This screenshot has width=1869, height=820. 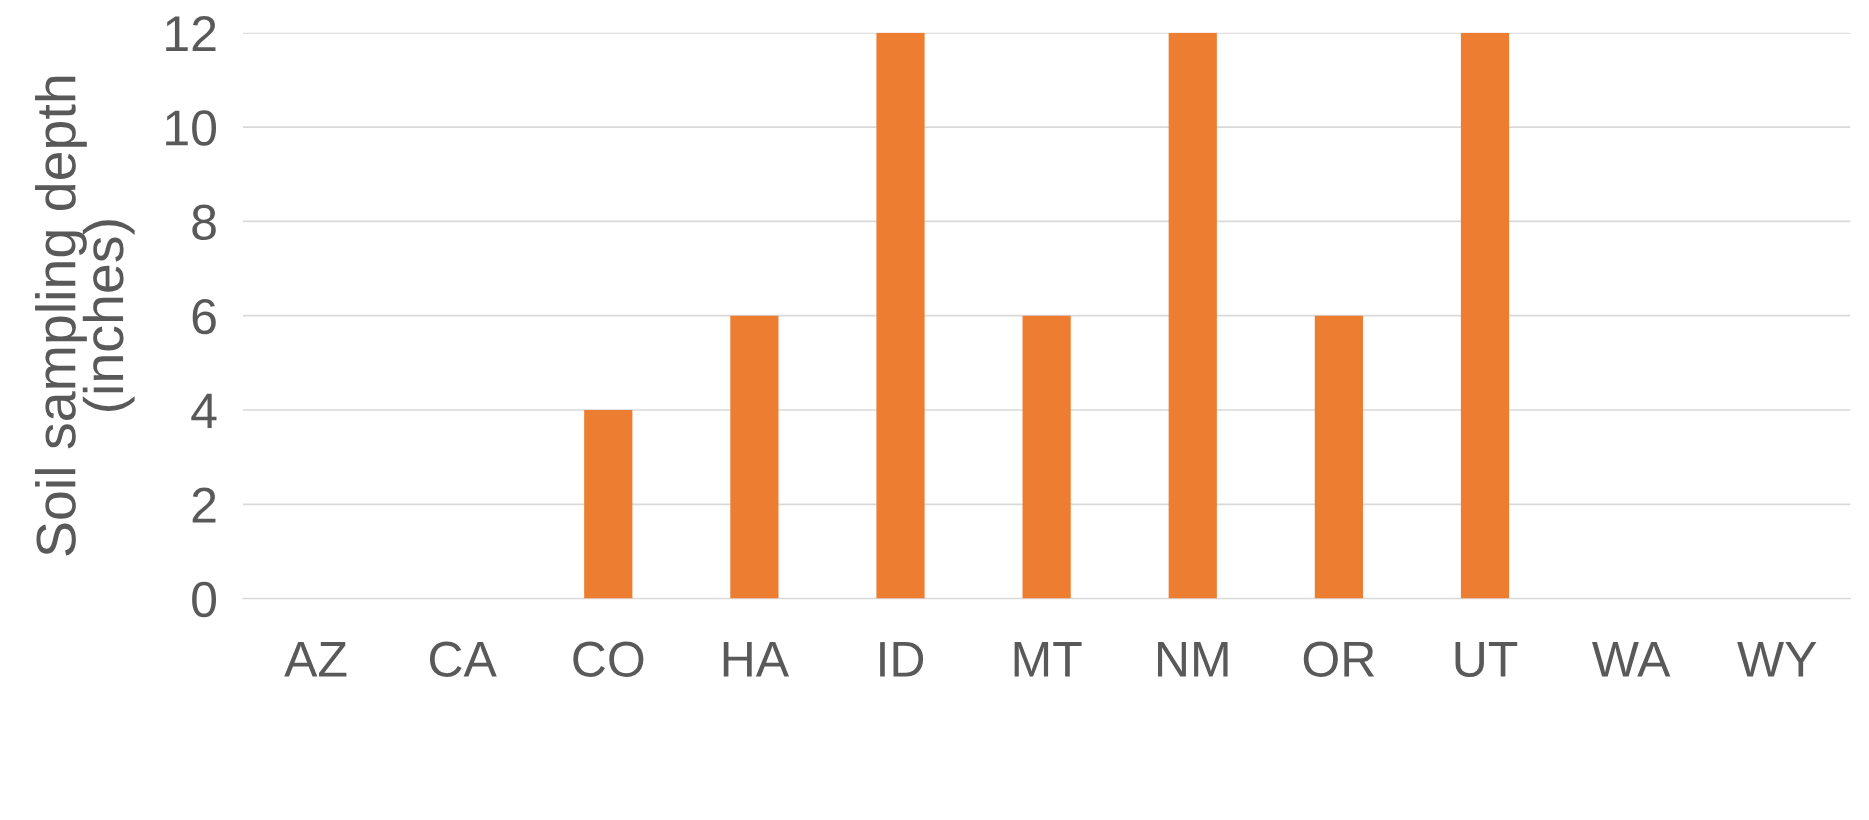 What do you see at coordinates (85, 316) in the screenshot?
I see `y-axis-title: Soil sampling depth (inches)` at bounding box center [85, 316].